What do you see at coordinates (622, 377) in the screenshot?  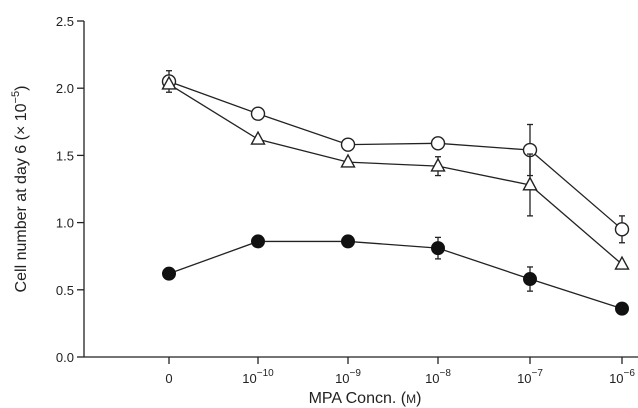 I see `x-tick-label: 10⁻⁶` at bounding box center [622, 377].